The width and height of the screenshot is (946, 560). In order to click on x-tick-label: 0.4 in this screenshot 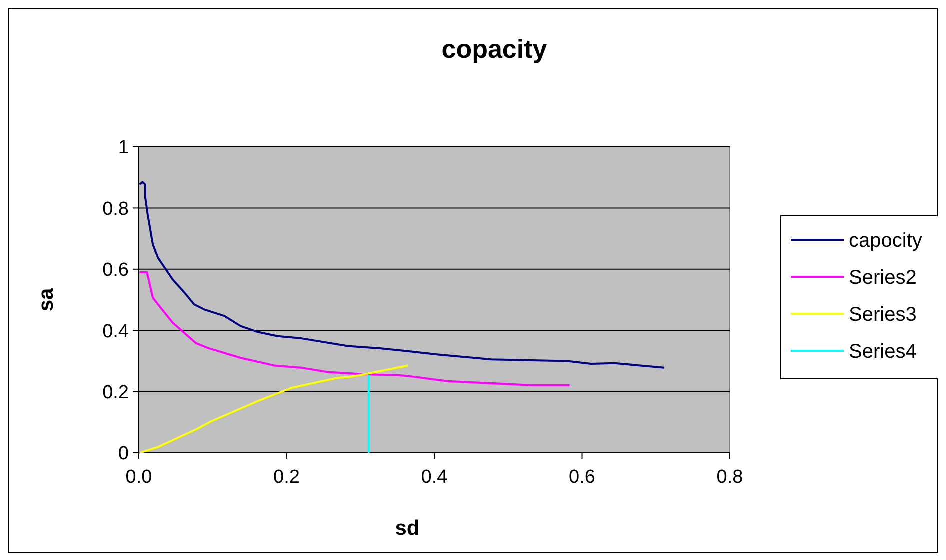, I will do `click(434, 477)`.